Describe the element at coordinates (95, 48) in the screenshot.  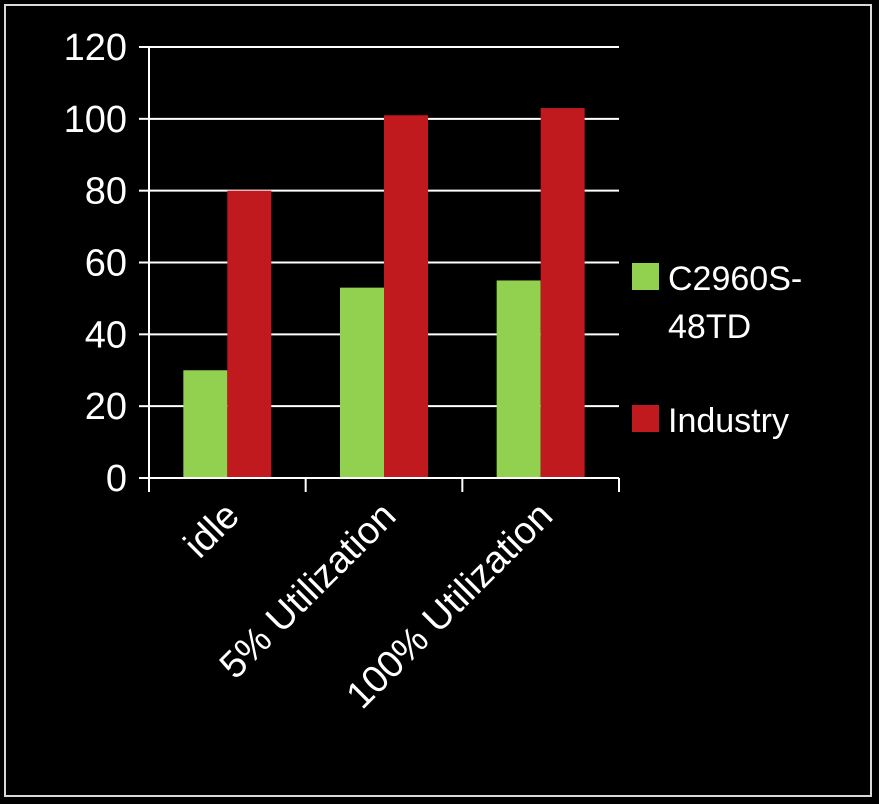
I see `y-tick-label: 120` at that location.